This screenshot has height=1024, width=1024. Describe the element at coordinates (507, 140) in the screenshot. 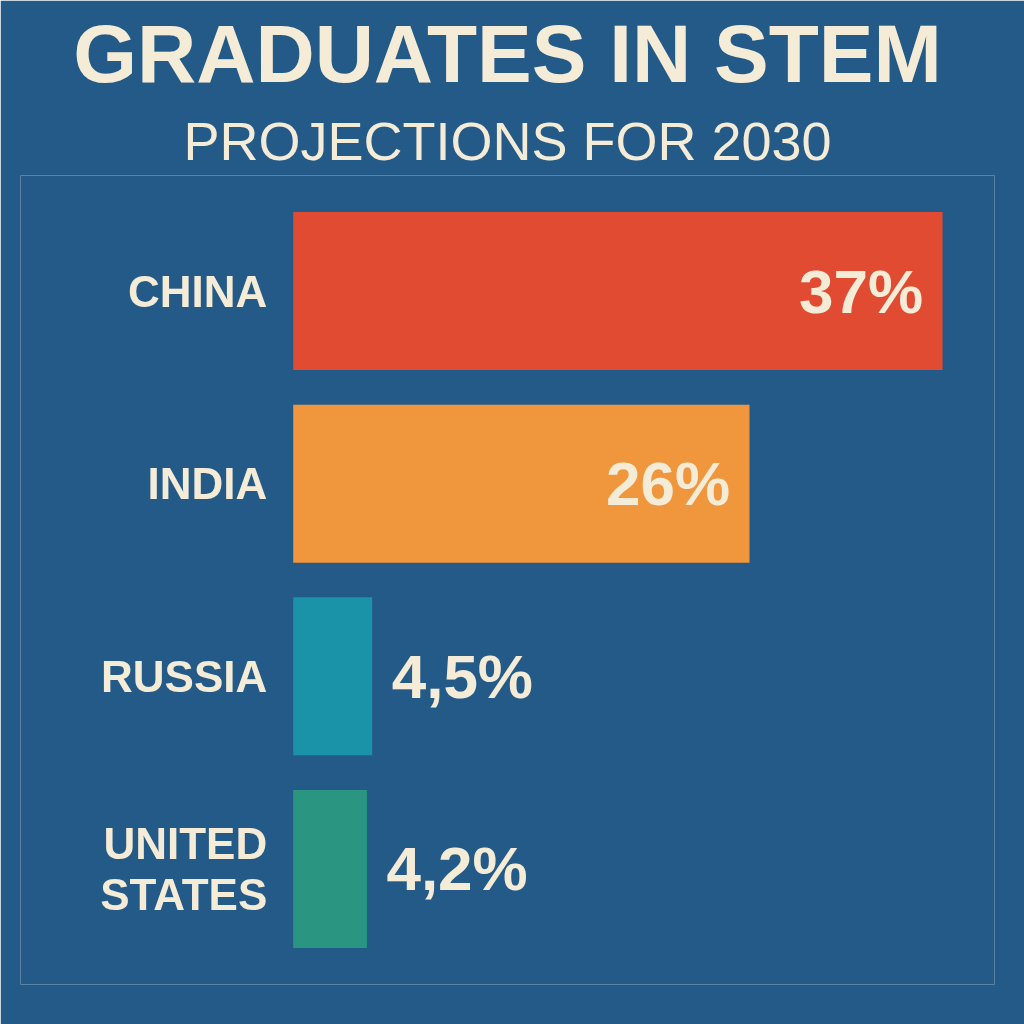

I see `chart-subtitle: PROJECTIONS FOR 2030` at that location.